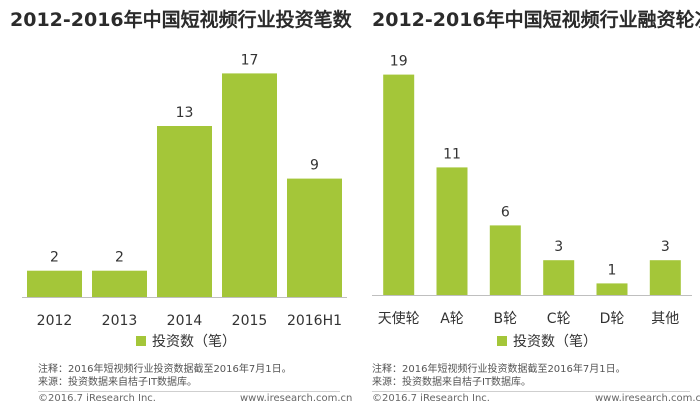 This screenshot has width=700, height=407. Describe the element at coordinates (665, 319) in the screenshot. I see `x-tick-label-其他: 其他` at that location.